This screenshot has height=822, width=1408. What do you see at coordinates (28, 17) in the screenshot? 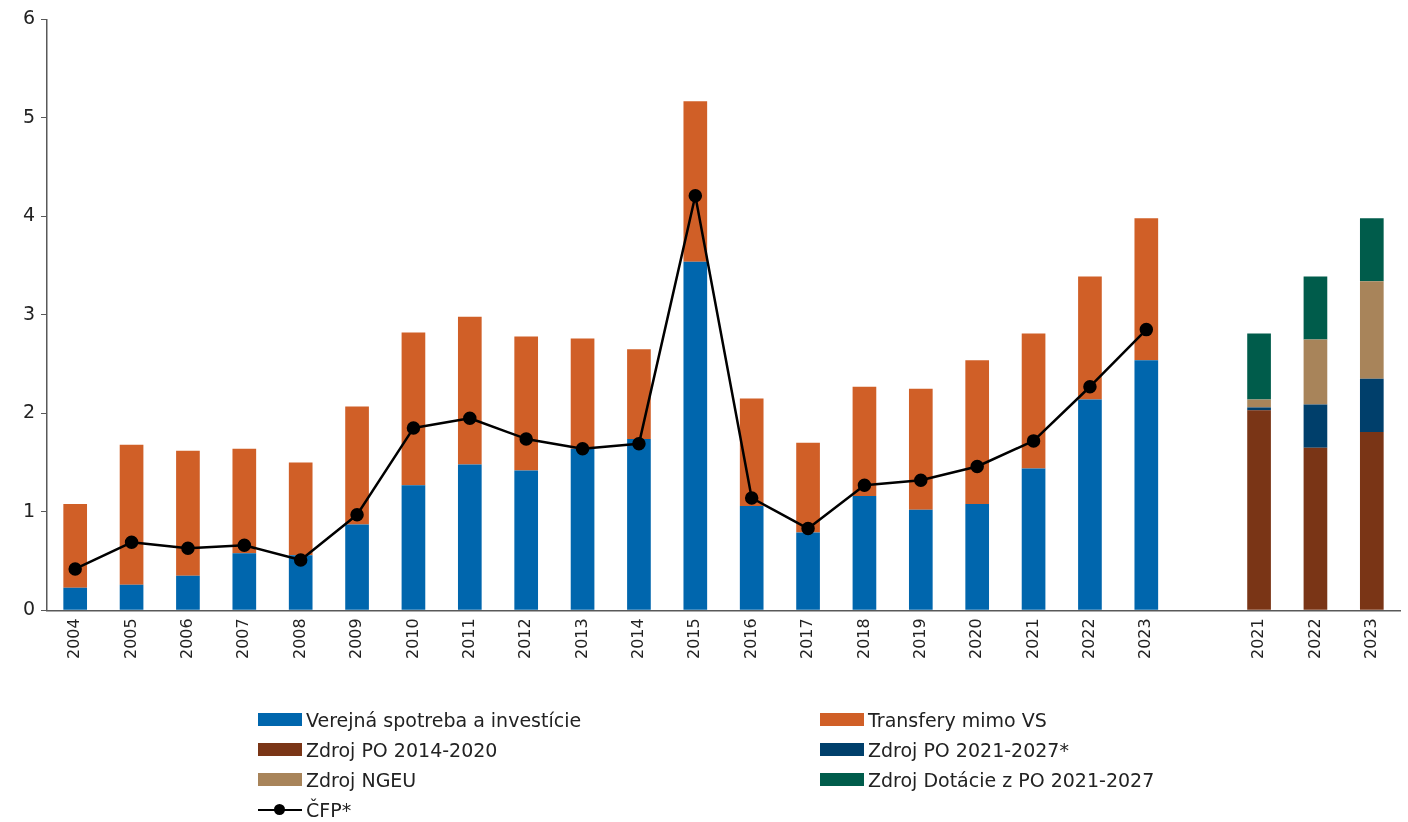
I see `y-tick-label: 6` at bounding box center [28, 17].